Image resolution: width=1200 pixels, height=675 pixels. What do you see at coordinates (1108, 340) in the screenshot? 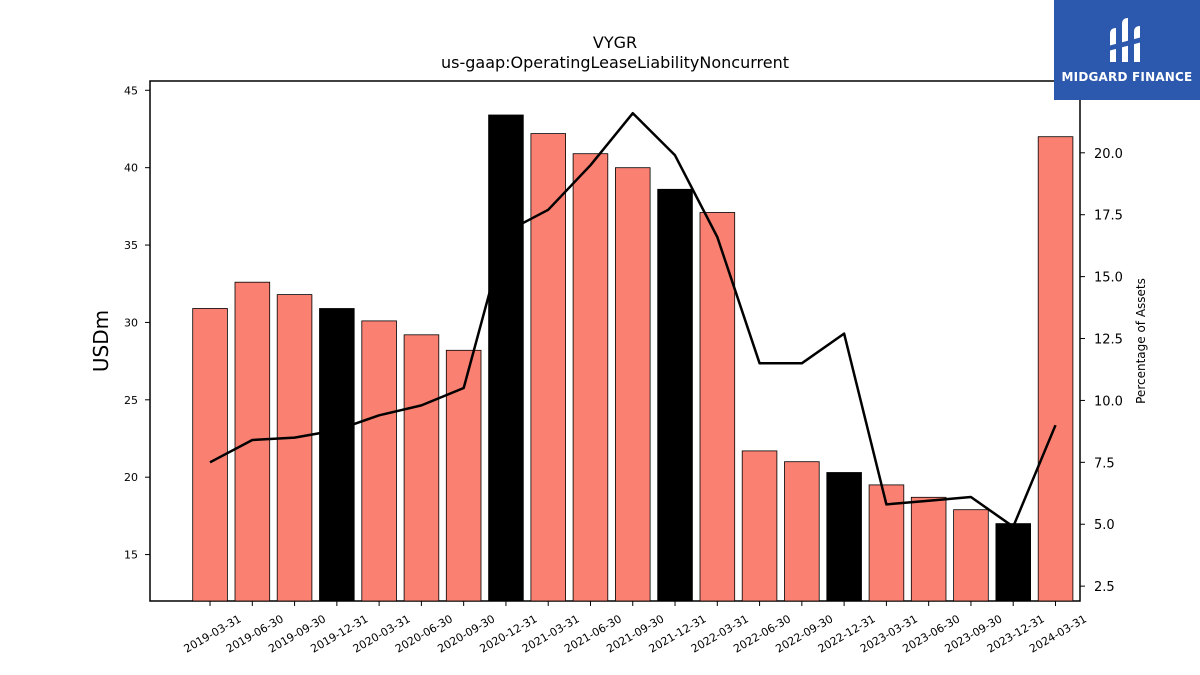
I see `y2-tick-label: 12.5` at bounding box center [1108, 340].